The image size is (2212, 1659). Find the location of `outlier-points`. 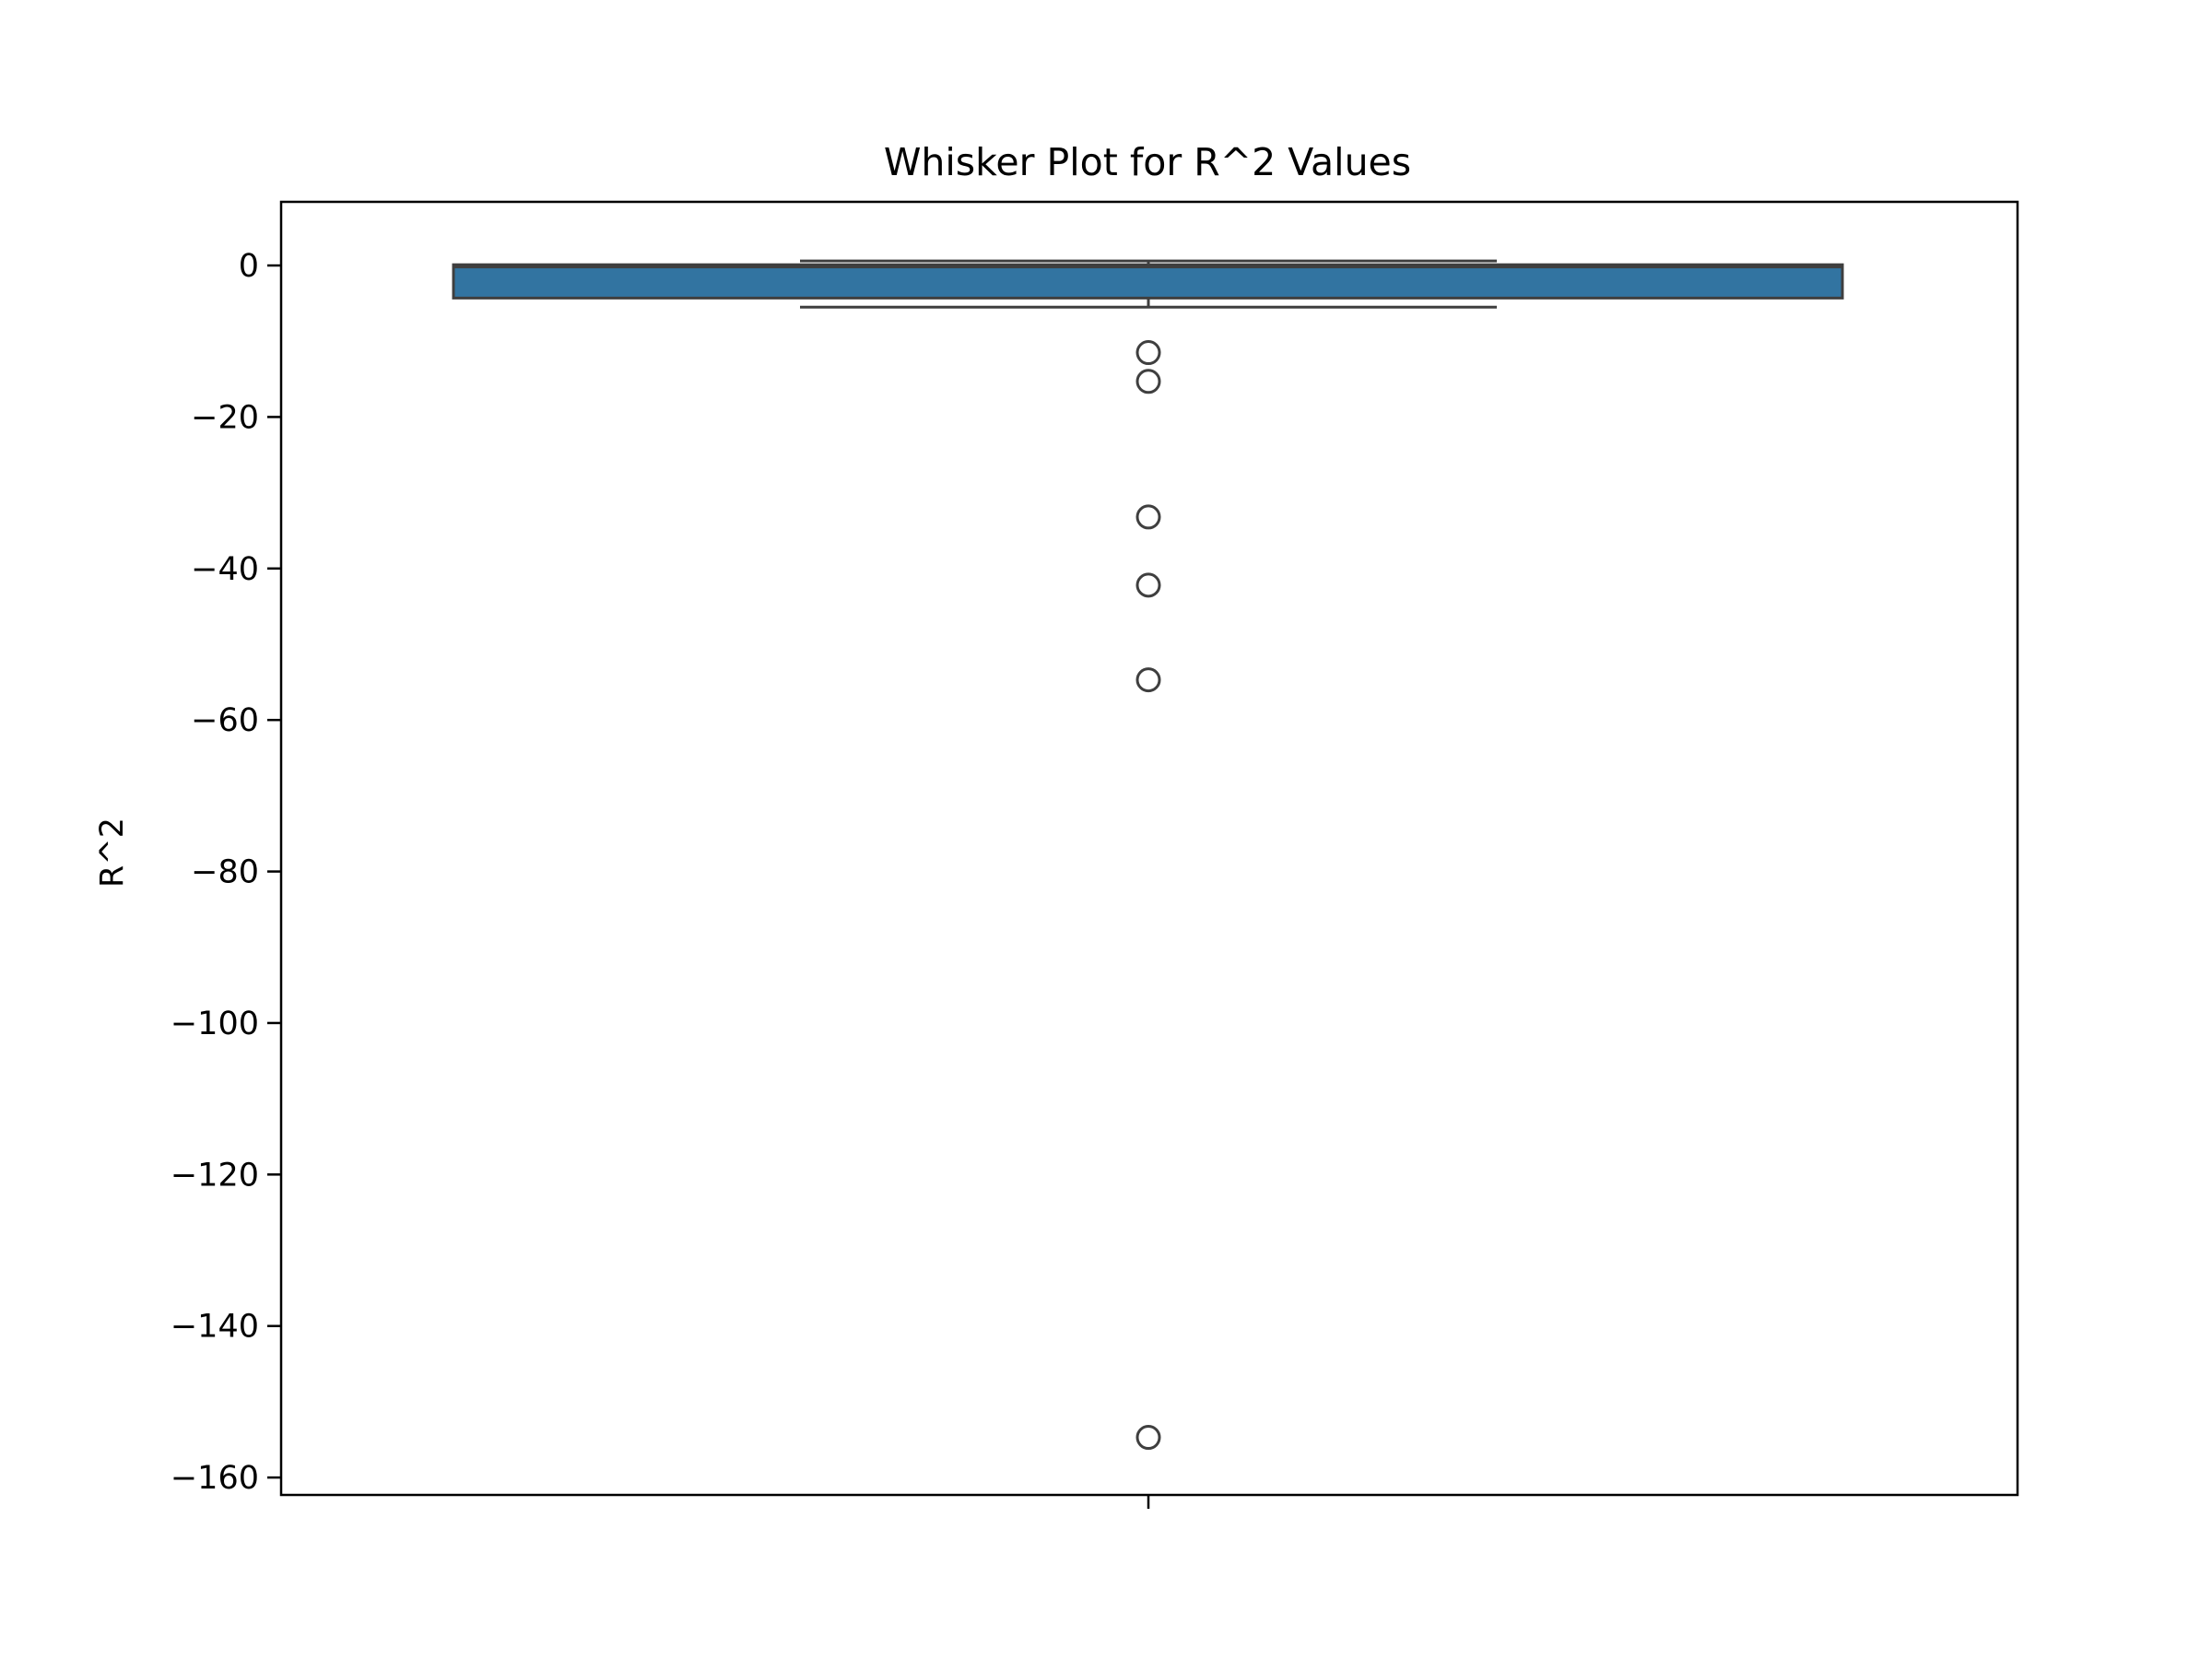

outlier-points is located at coordinates (1148, 895).